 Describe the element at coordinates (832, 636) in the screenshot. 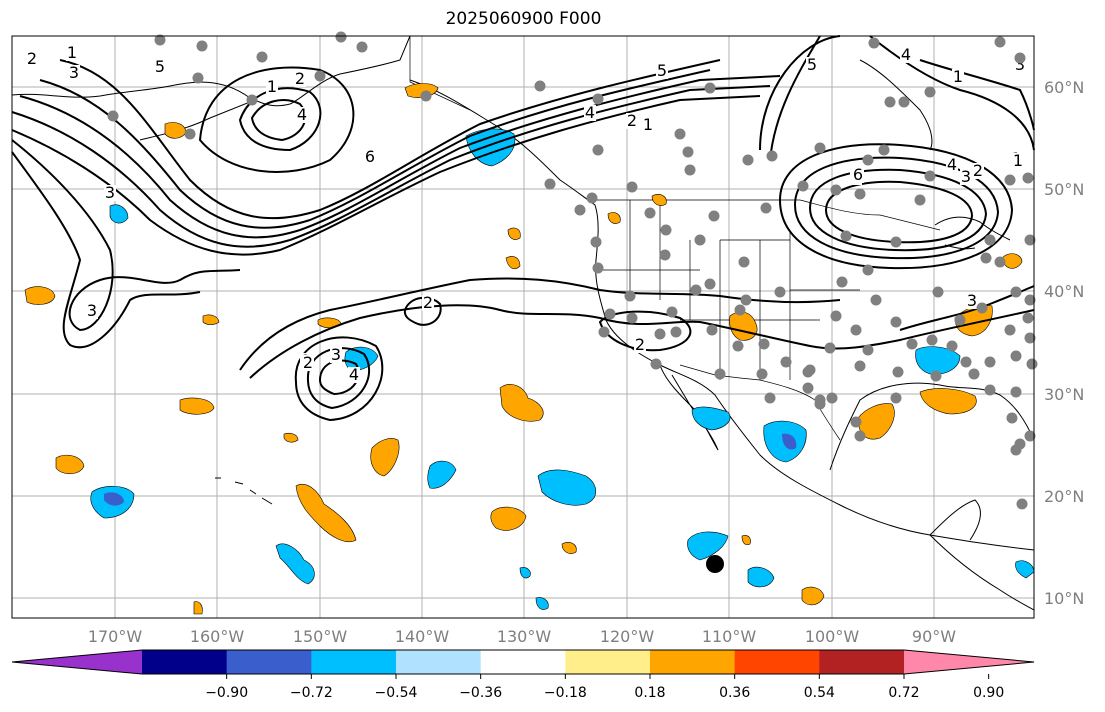

I see `longitude-tick-label: 100°W` at that location.